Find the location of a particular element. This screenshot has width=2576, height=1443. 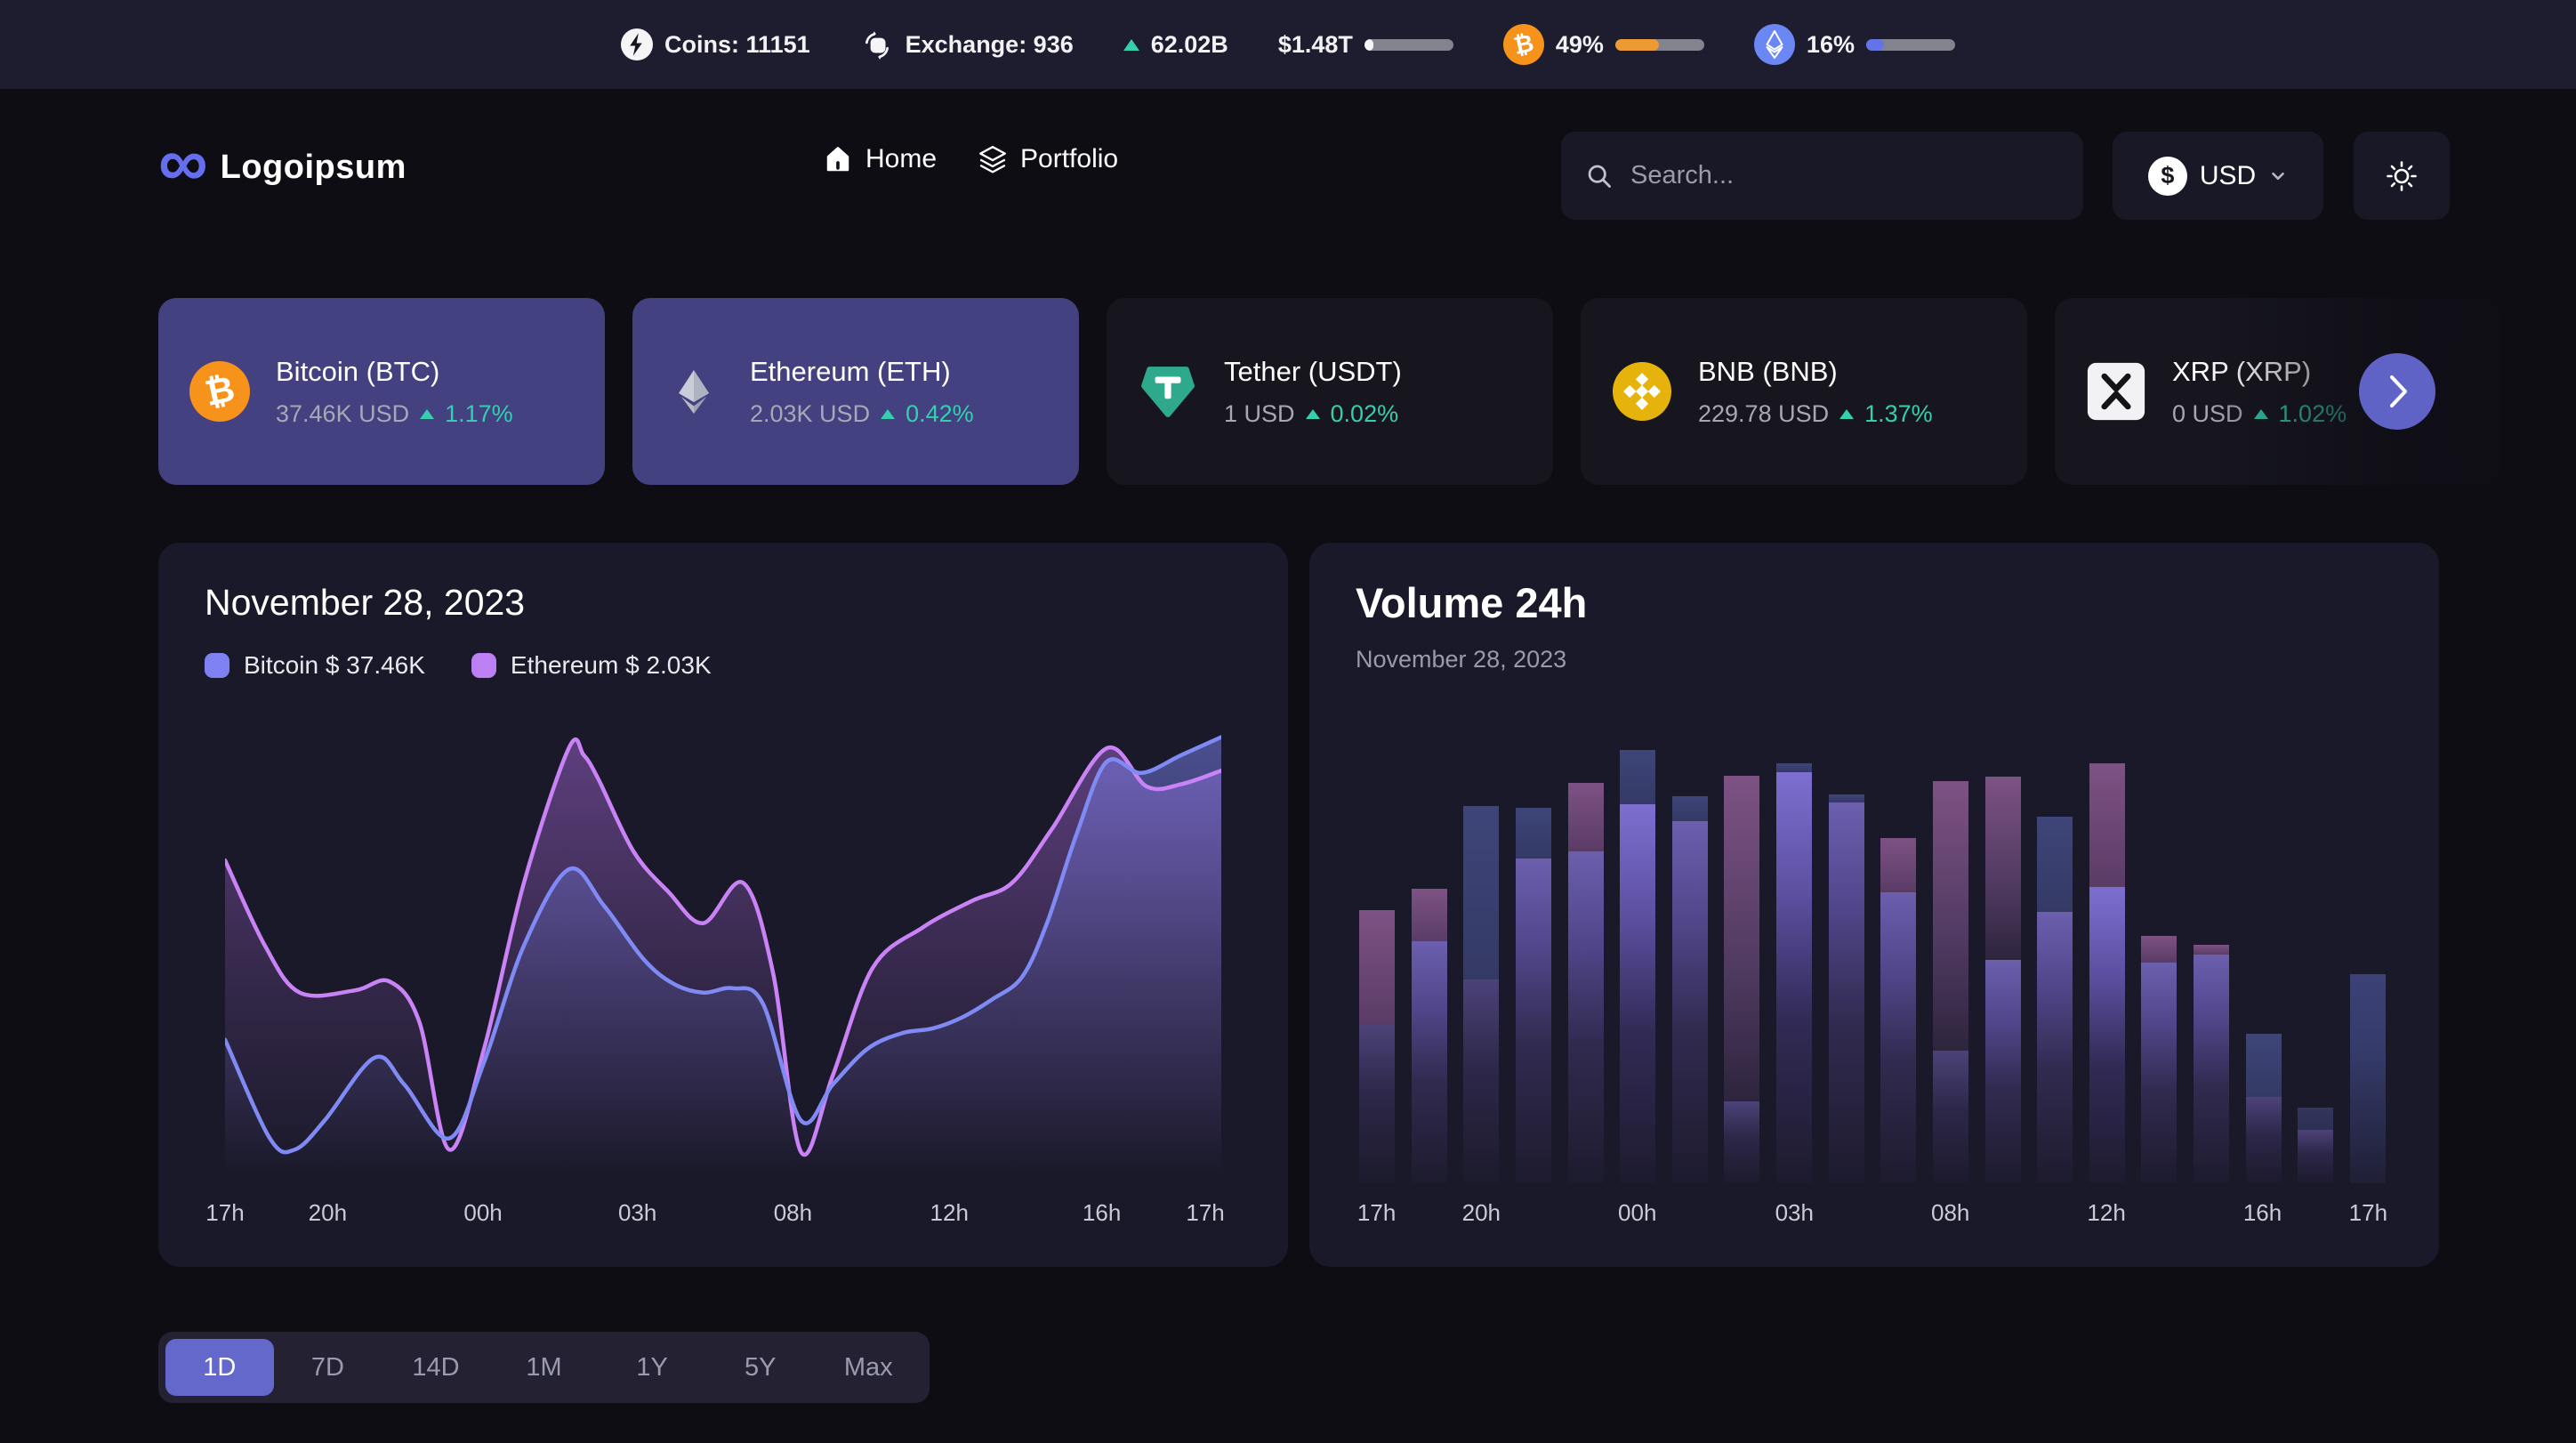

card-tether: Tether (USDT) 1 USD 0.02% is located at coordinates (1330, 391).